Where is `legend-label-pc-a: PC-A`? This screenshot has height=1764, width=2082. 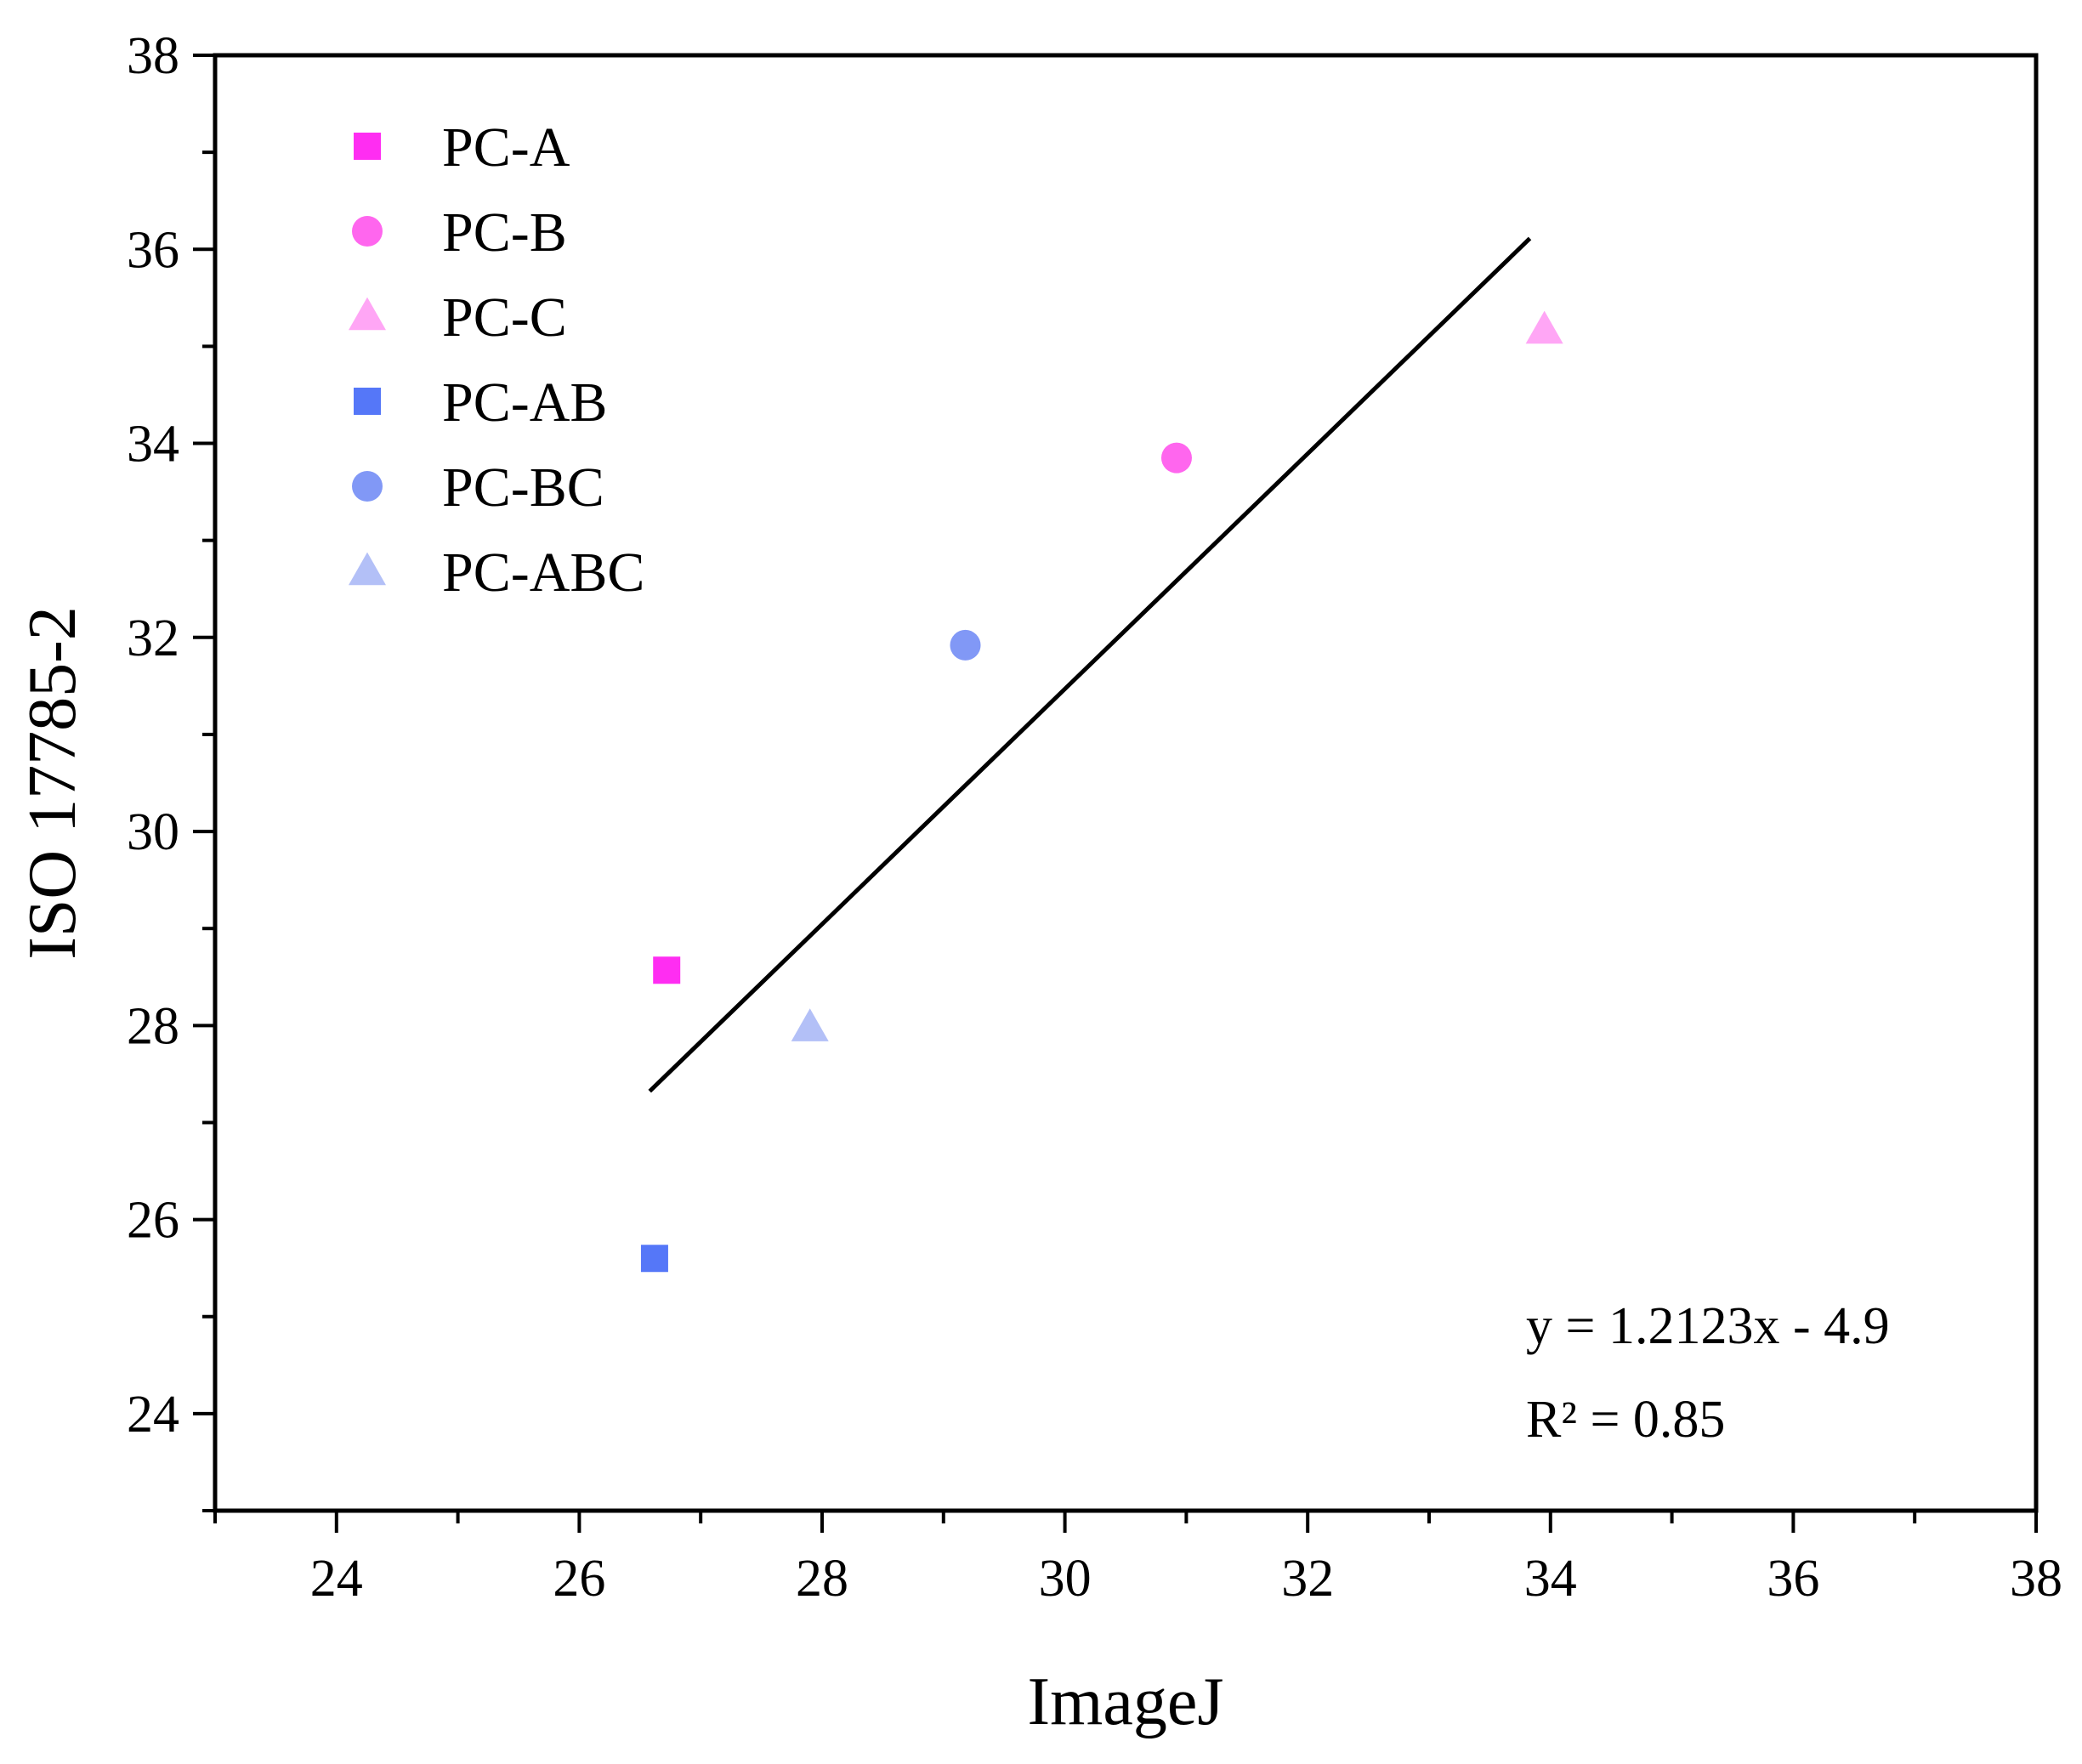
legend-label-pc-a: PC-A is located at coordinates (506, 148).